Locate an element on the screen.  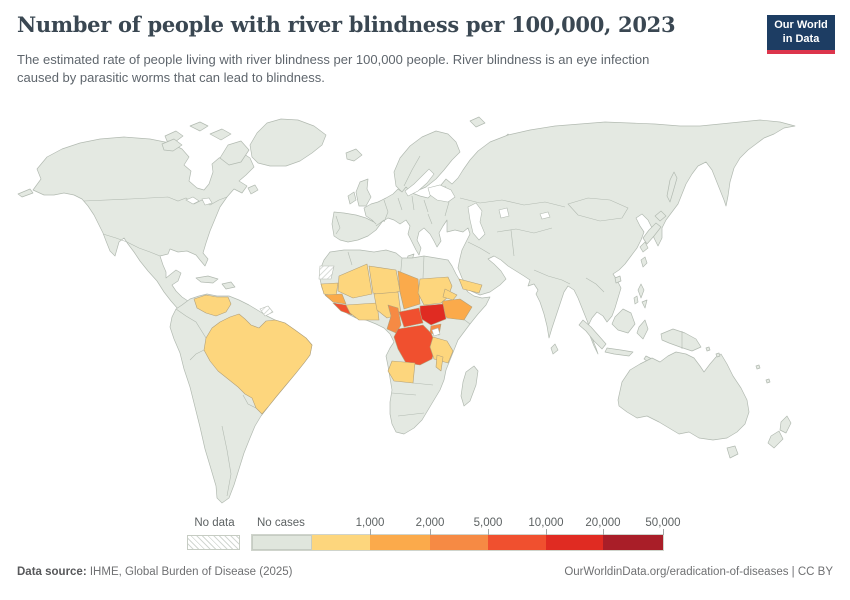
island-kyushu is located at coordinates (644, 247).